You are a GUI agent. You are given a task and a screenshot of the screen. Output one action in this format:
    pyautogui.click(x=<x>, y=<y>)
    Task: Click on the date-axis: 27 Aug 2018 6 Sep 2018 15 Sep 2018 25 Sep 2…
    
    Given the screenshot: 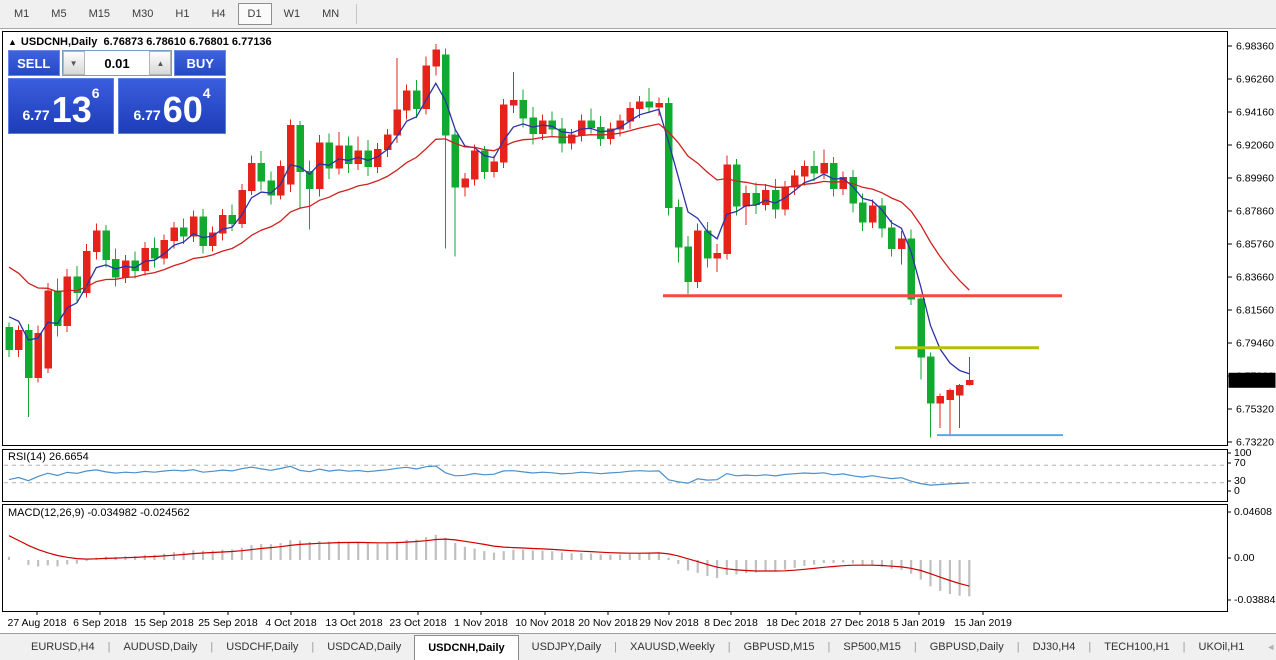 What is the action you would take?
    pyautogui.click(x=510, y=620)
    